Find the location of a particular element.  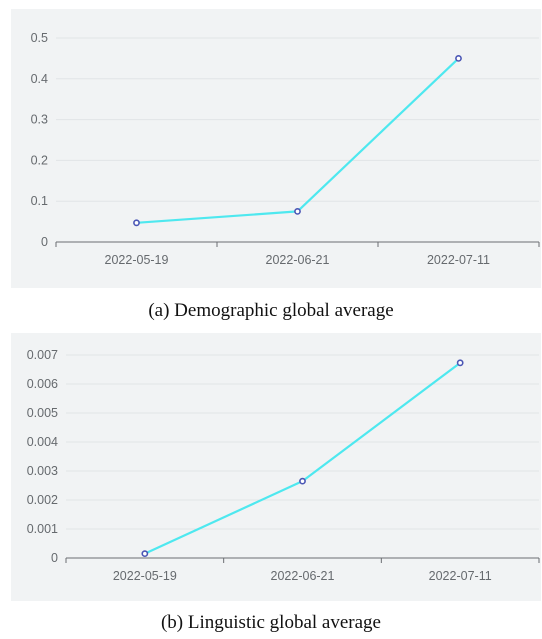

y-tick-label: 0.1 is located at coordinates (39, 201).